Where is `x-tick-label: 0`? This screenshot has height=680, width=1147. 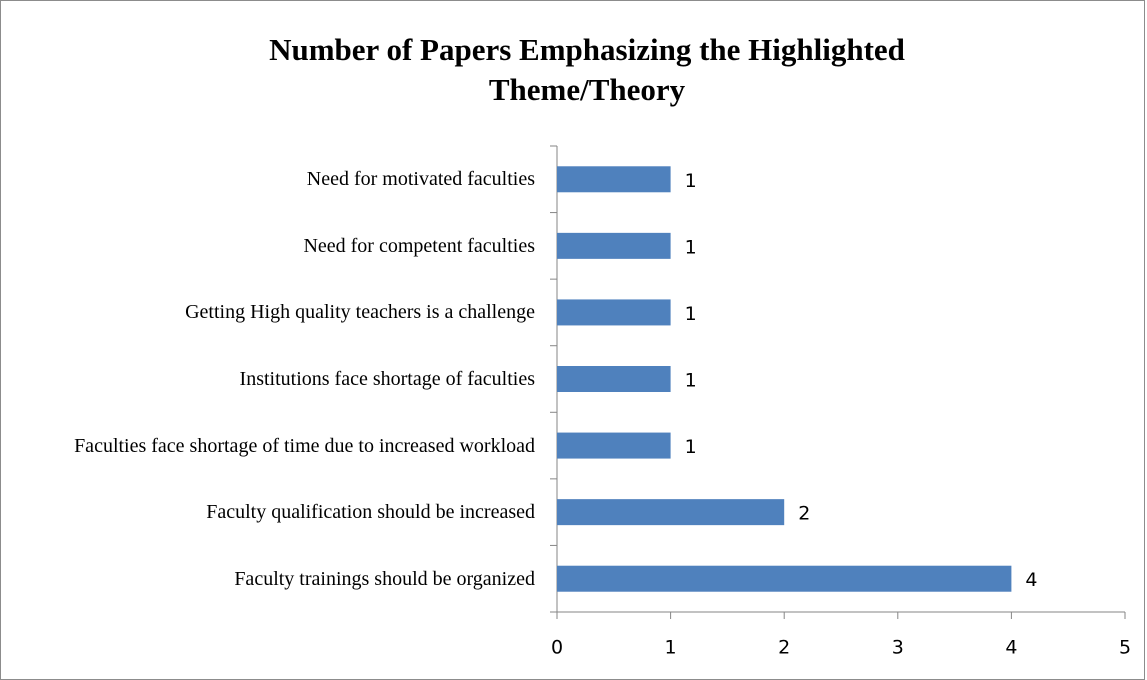
x-tick-label: 0 is located at coordinates (557, 648).